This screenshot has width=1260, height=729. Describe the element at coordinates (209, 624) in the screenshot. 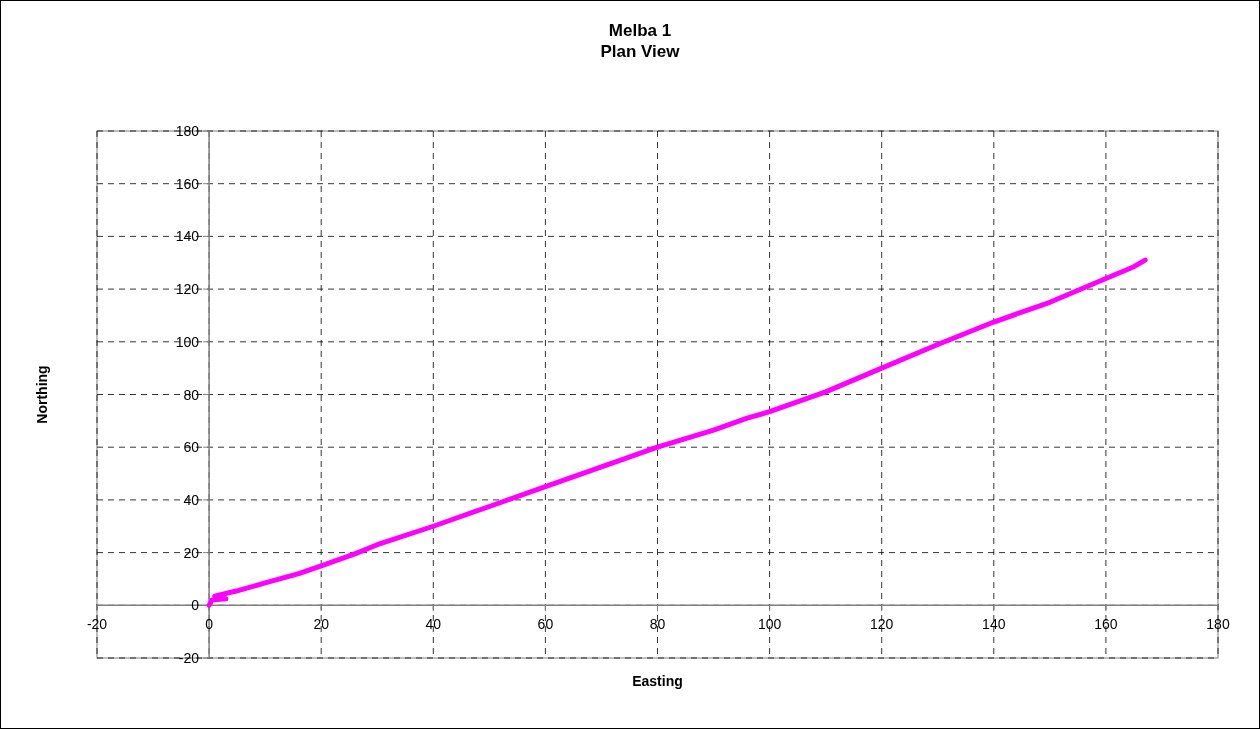

I see `x-tick-label: 0` at that location.